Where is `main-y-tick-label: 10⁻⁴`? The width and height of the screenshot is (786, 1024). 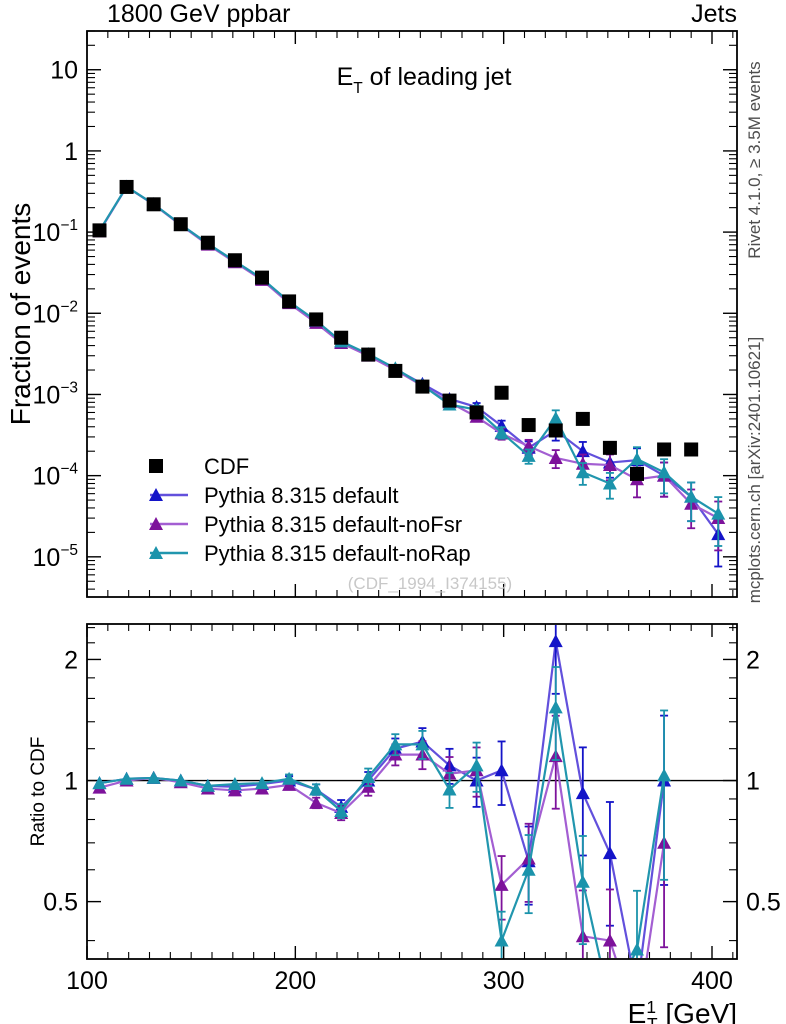
main-y-tick-label: 10⁻⁴ is located at coordinates (56, 476).